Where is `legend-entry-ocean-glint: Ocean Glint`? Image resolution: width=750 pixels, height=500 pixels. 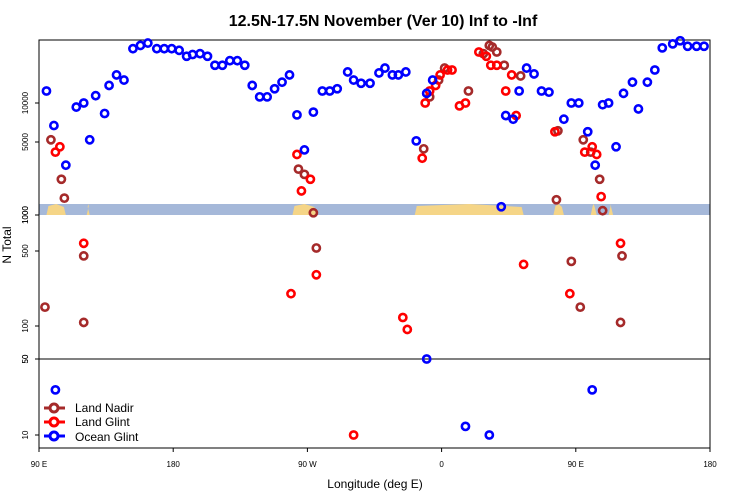
legend-entry-ocean-glint: Ocean Glint is located at coordinates (91, 437).